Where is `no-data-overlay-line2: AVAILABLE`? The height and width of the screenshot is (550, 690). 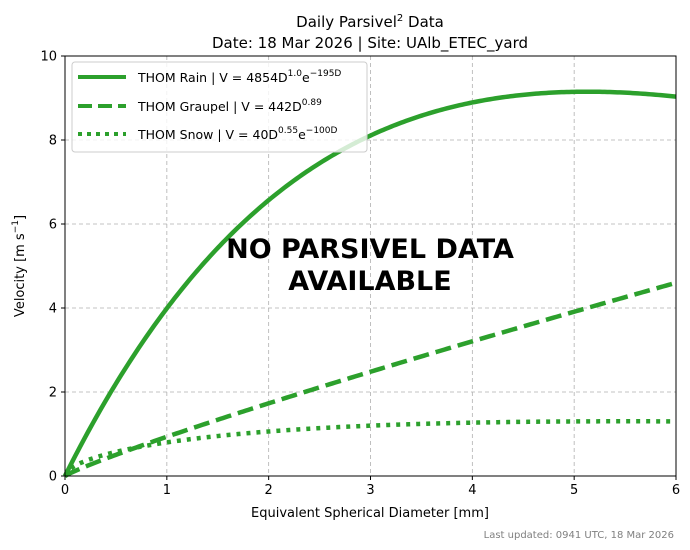
no-data-overlay-line2: AVAILABLE is located at coordinates (369, 281).